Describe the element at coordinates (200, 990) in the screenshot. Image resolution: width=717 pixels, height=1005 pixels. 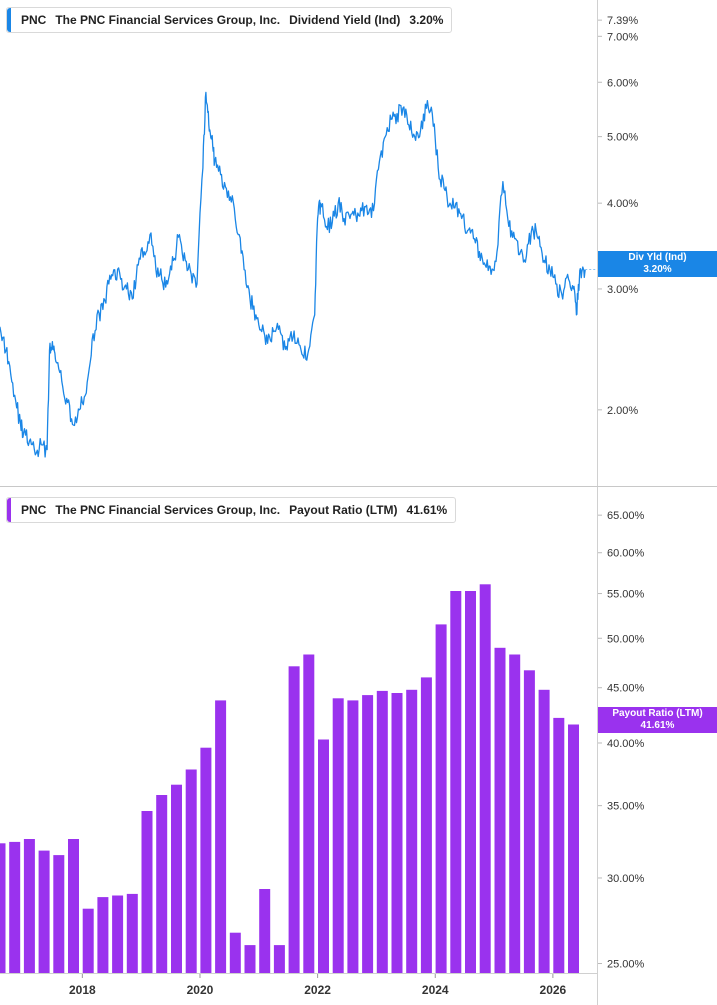
I see `x-tick-label: 2020` at that location.